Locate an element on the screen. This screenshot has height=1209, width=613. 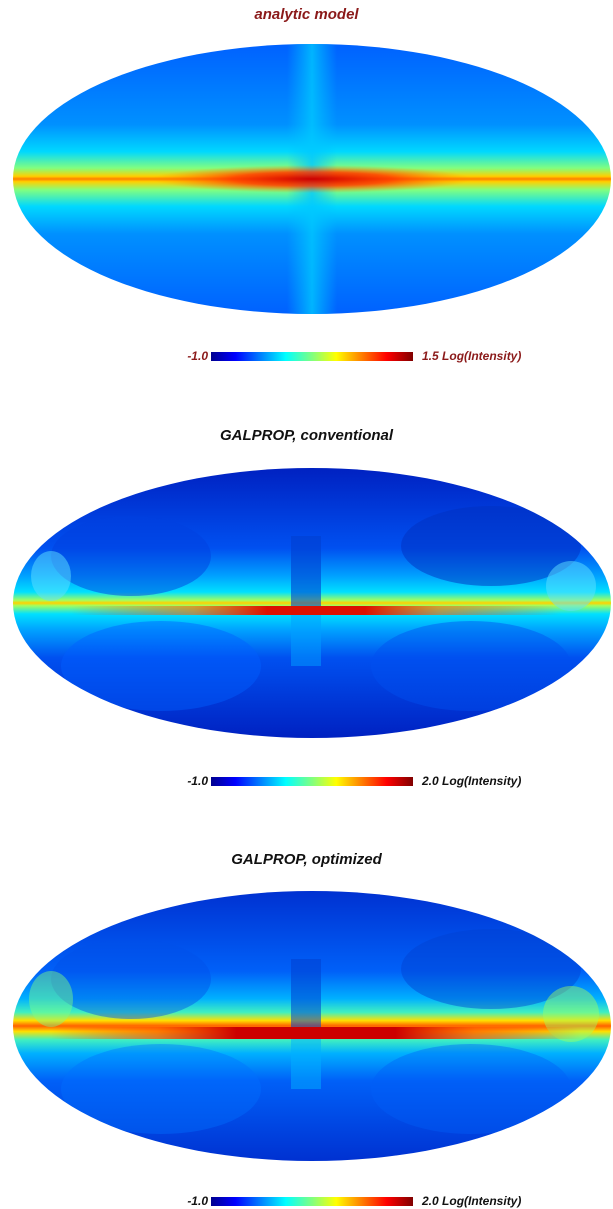
panel-3-title: GALPROP, optimized is located at coordinates (306, 859).